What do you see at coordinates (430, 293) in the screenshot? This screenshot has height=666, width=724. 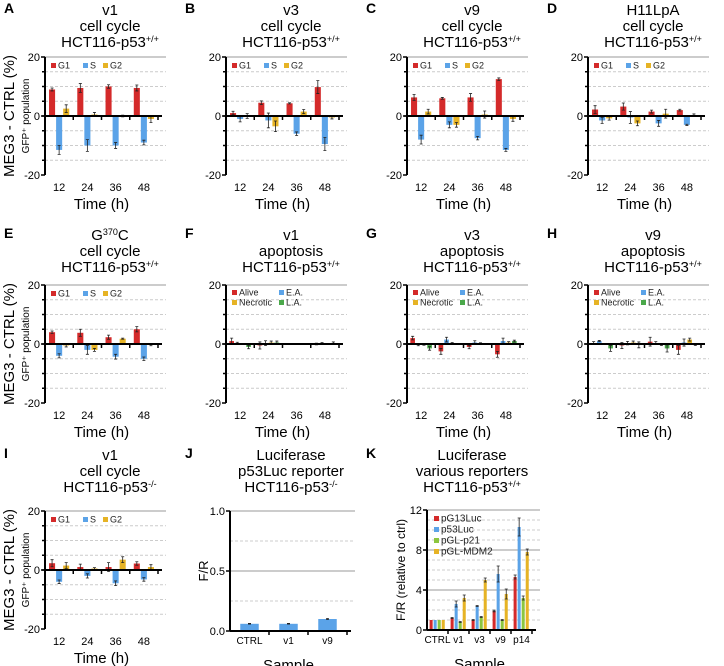 I see `legend-label: Alive` at bounding box center [430, 293].